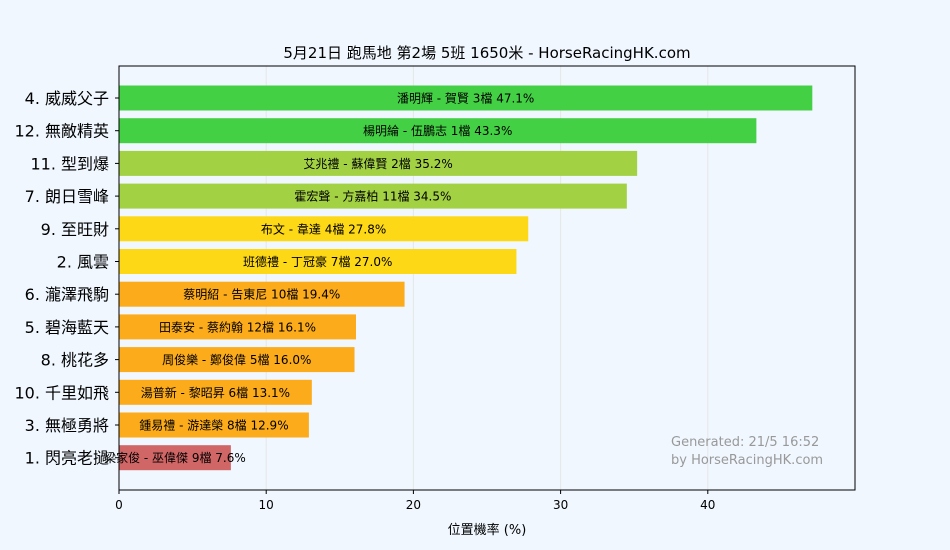 Image resolution: width=950 pixels, height=550 pixels. I want to click on footer-site: by HorseRacingHK.com, so click(747, 460).